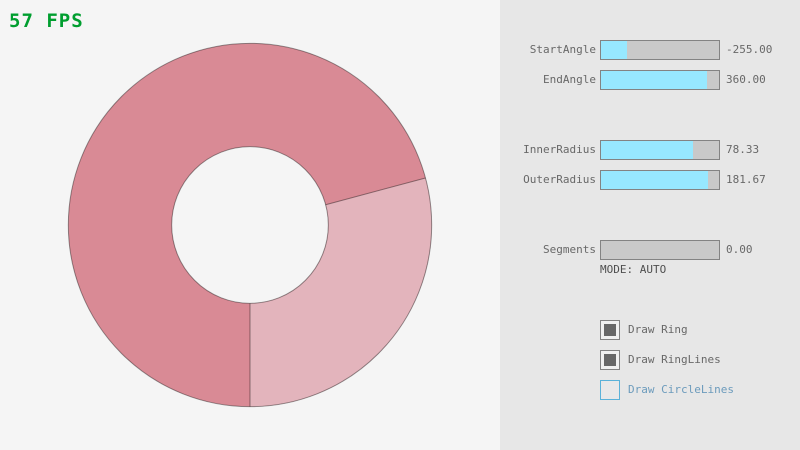  What do you see at coordinates (674, 359) in the screenshot?
I see `draw-ringlines-label: Draw RingLines` at bounding box center [674, 359].